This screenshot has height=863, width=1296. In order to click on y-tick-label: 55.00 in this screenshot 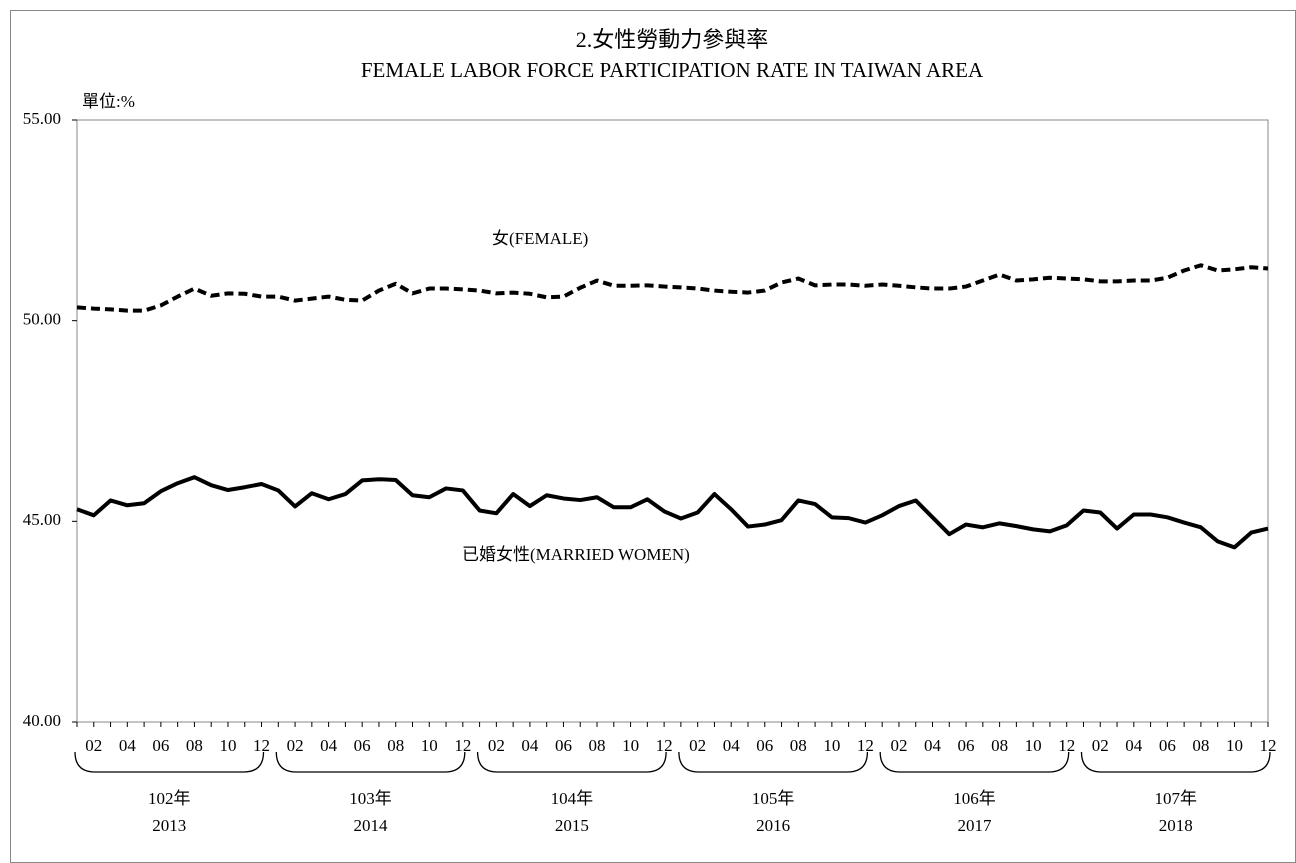, I will do `click(42, 118)`.